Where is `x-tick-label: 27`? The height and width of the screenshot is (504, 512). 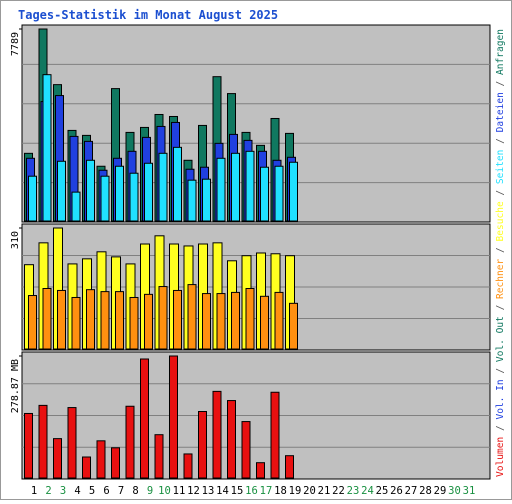
x-tick-label: 27 is located at coordinates (411, 491).